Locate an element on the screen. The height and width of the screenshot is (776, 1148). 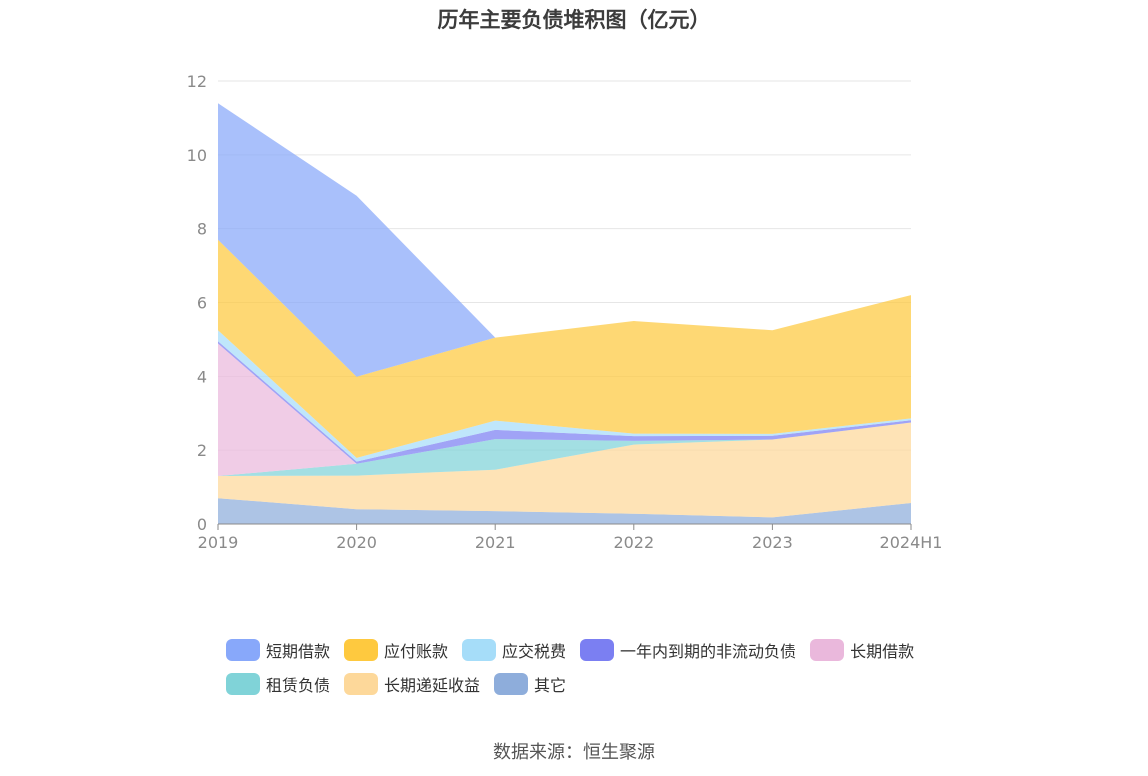
data-source-note: 数据来源：恒生聚源 is located at coordinates (574, 752).